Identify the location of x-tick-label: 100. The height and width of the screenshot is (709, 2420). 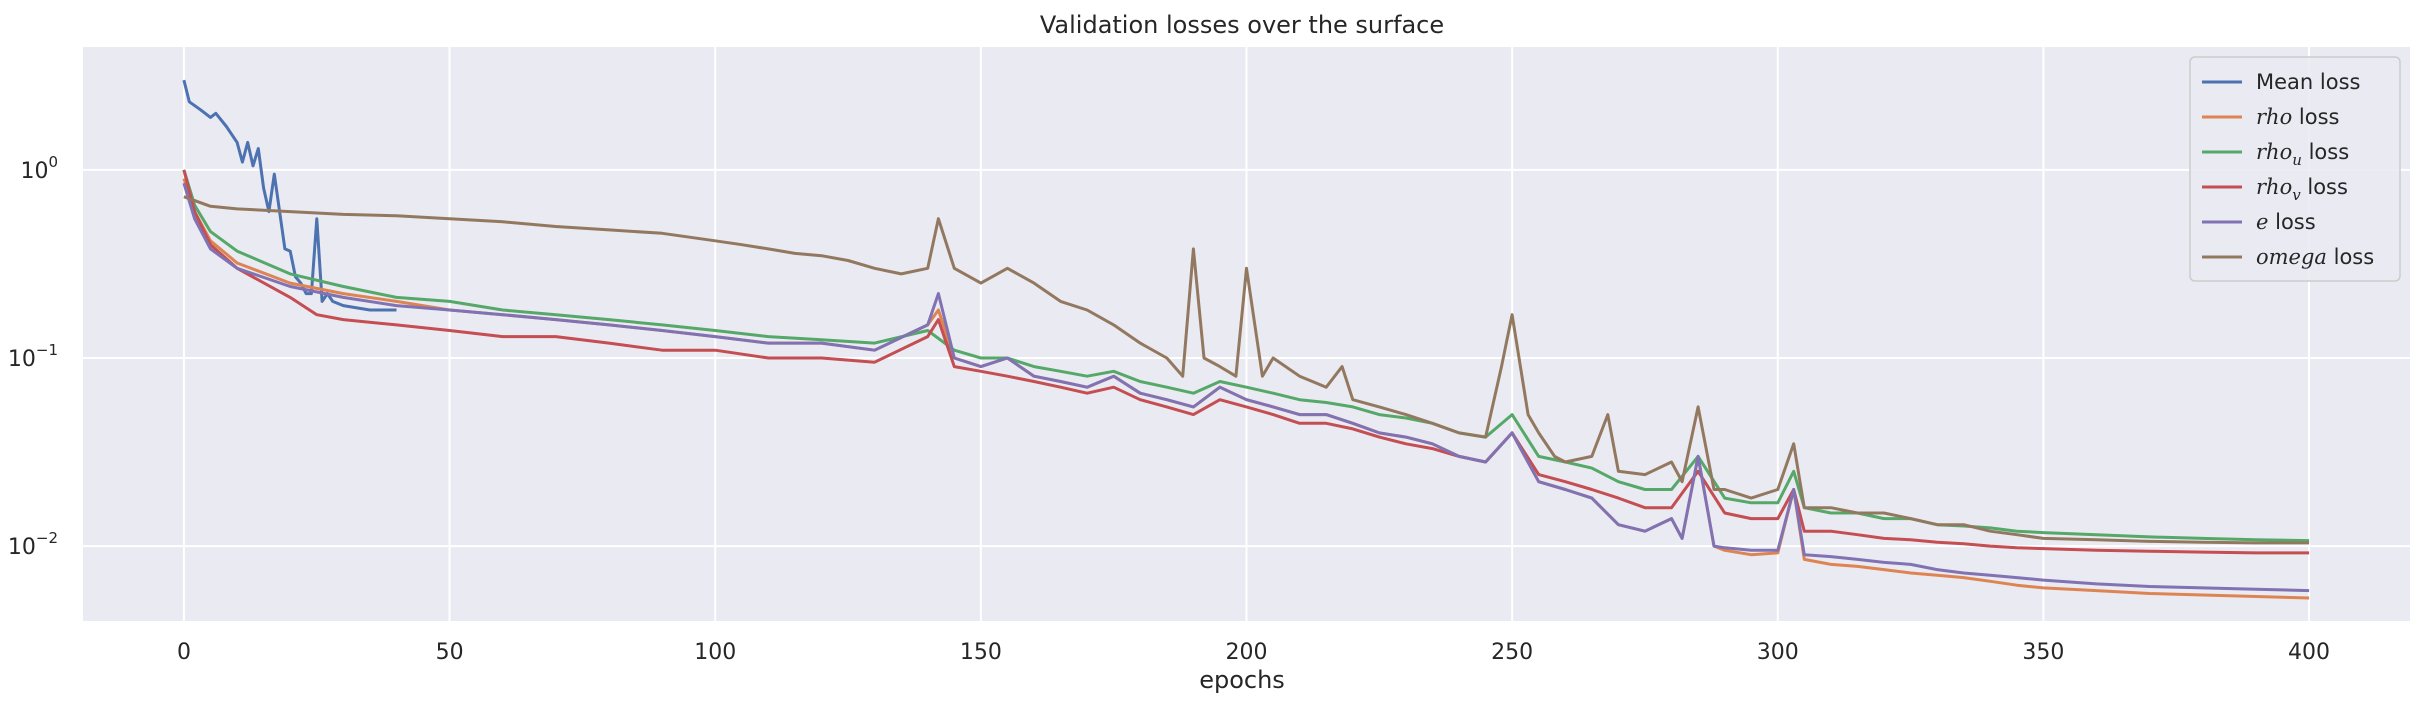
(715, 652).